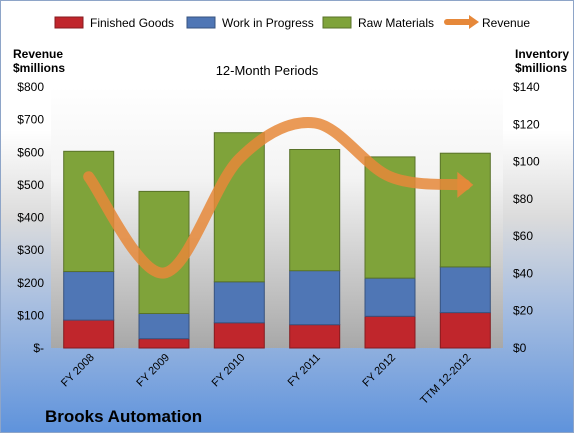 The image size is (574, 433). Describe the element at coordinates (526, 87) in the screenshot. I see `right-tick-label: $140` at that location.